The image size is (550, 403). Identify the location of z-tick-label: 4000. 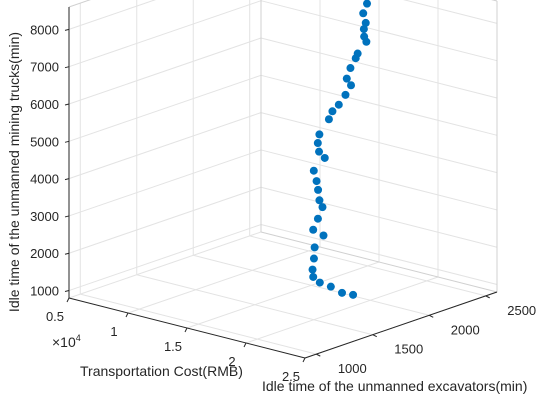
(44, 179).